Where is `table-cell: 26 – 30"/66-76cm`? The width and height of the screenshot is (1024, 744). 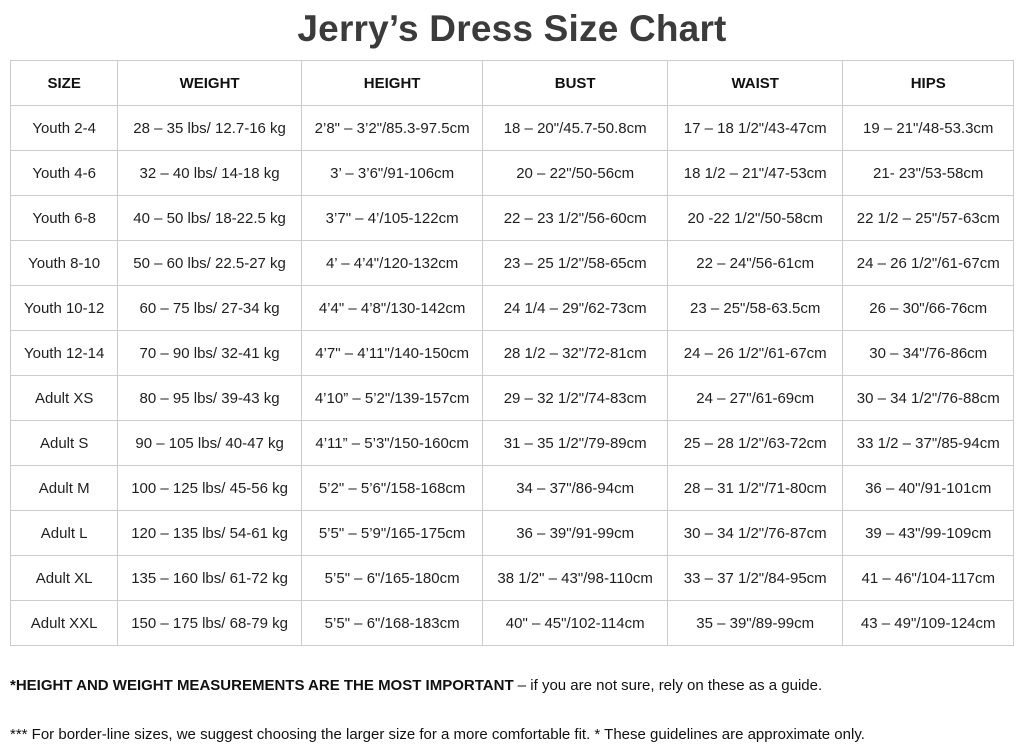
table-cell: 26 – 30"/66-76cm is located at coordinates (928, 308).